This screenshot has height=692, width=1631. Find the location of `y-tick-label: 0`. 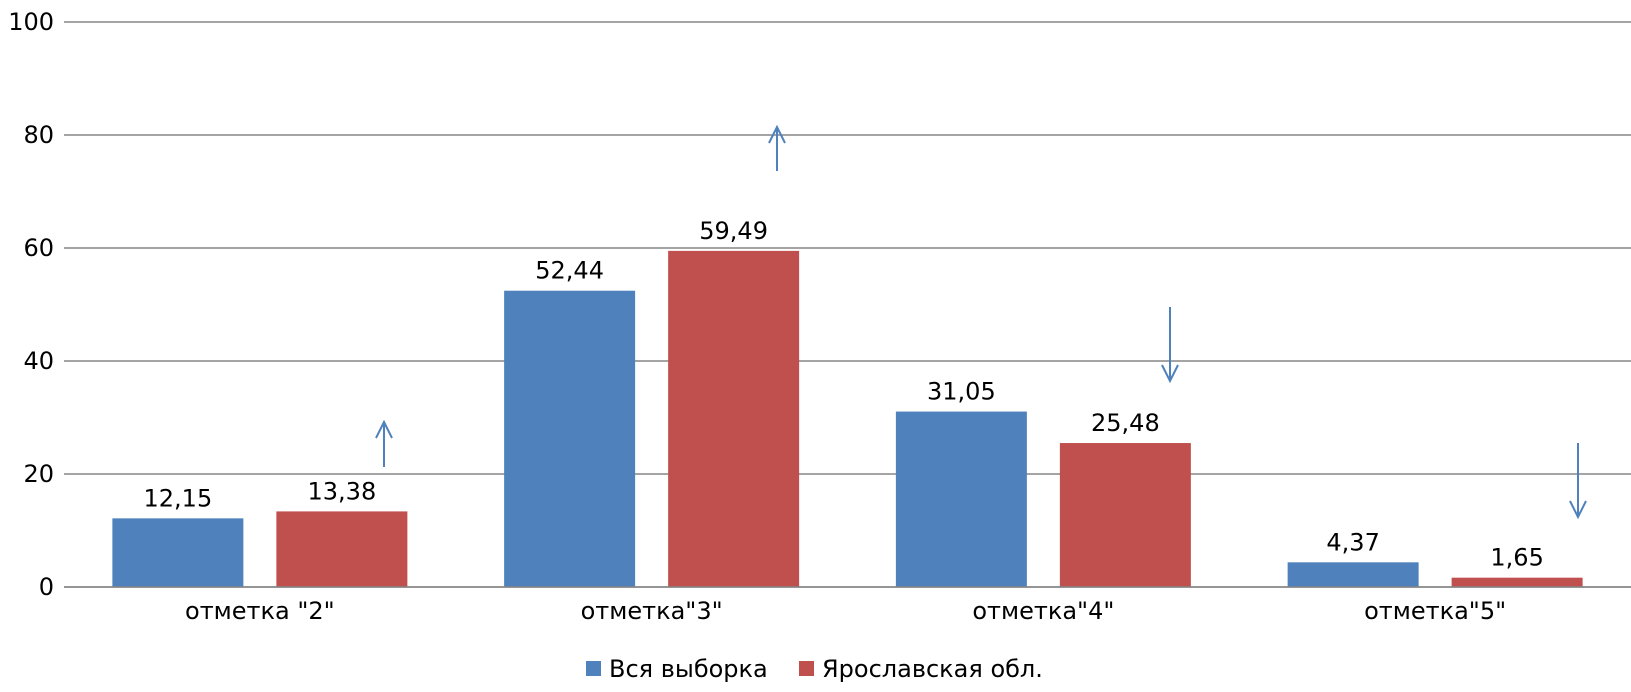

y-tick-label: 0 is located at coordinates (46, 587).